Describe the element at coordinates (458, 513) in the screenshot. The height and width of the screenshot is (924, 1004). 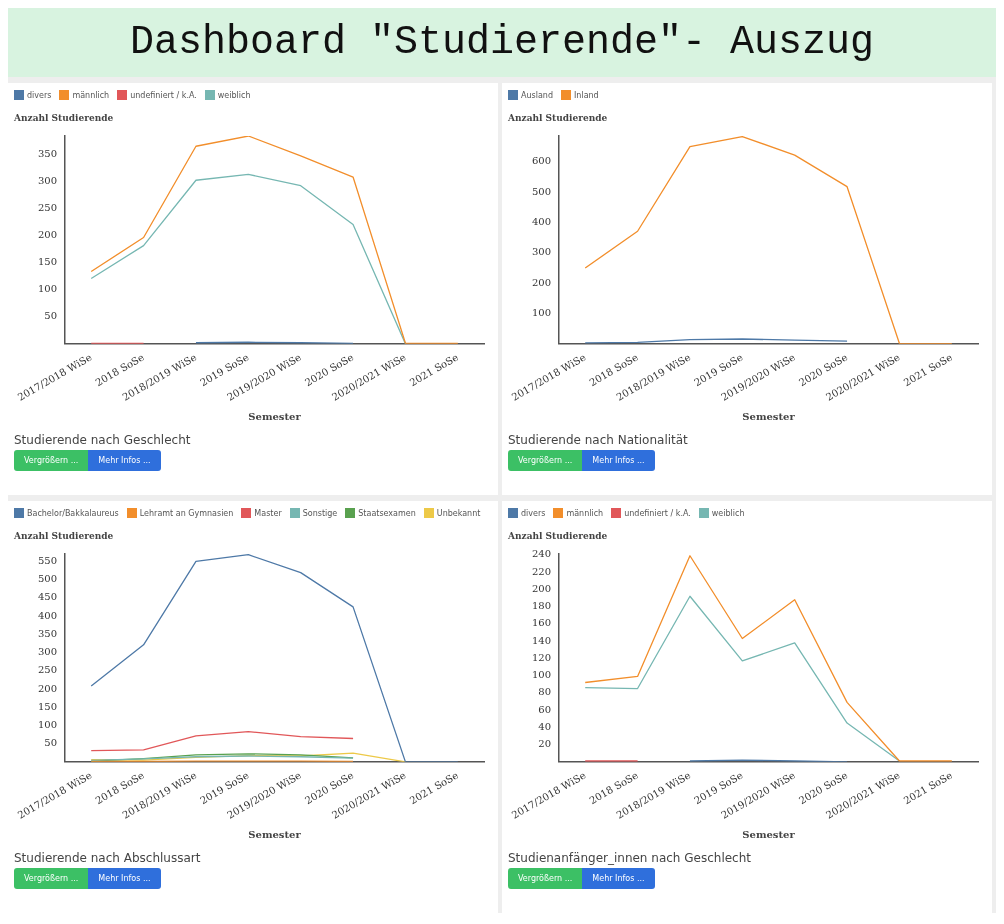
I see `legend-label: Unbekannt` at that location.